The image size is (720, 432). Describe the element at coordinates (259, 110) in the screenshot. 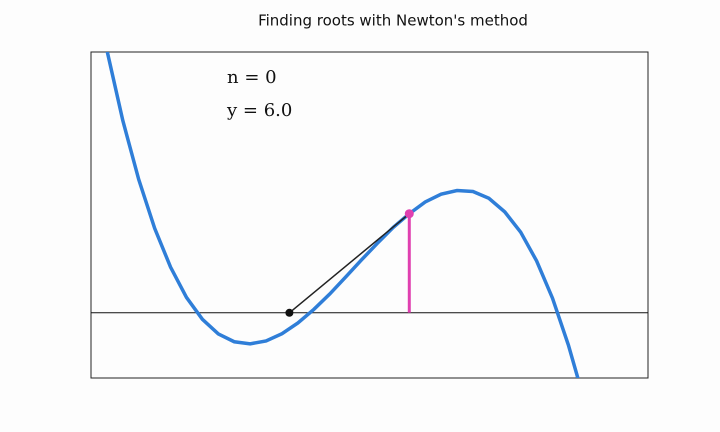

I see `annotation: y = 6.0` at that location.